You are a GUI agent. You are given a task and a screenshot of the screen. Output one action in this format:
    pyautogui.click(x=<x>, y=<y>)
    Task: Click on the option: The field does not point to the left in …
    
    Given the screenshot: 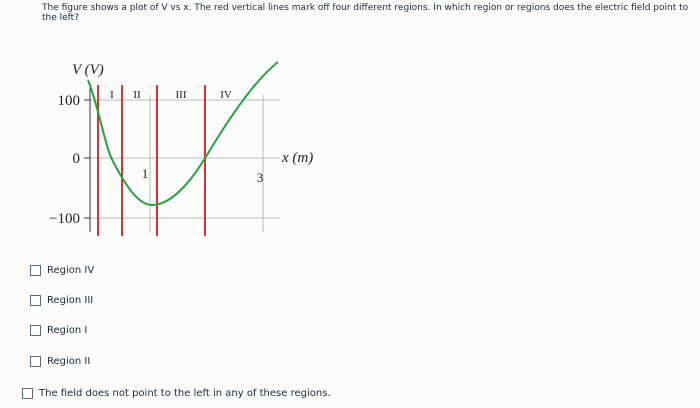 What is the action you would take?
    pyautogui.click(x=176, y=393)
    